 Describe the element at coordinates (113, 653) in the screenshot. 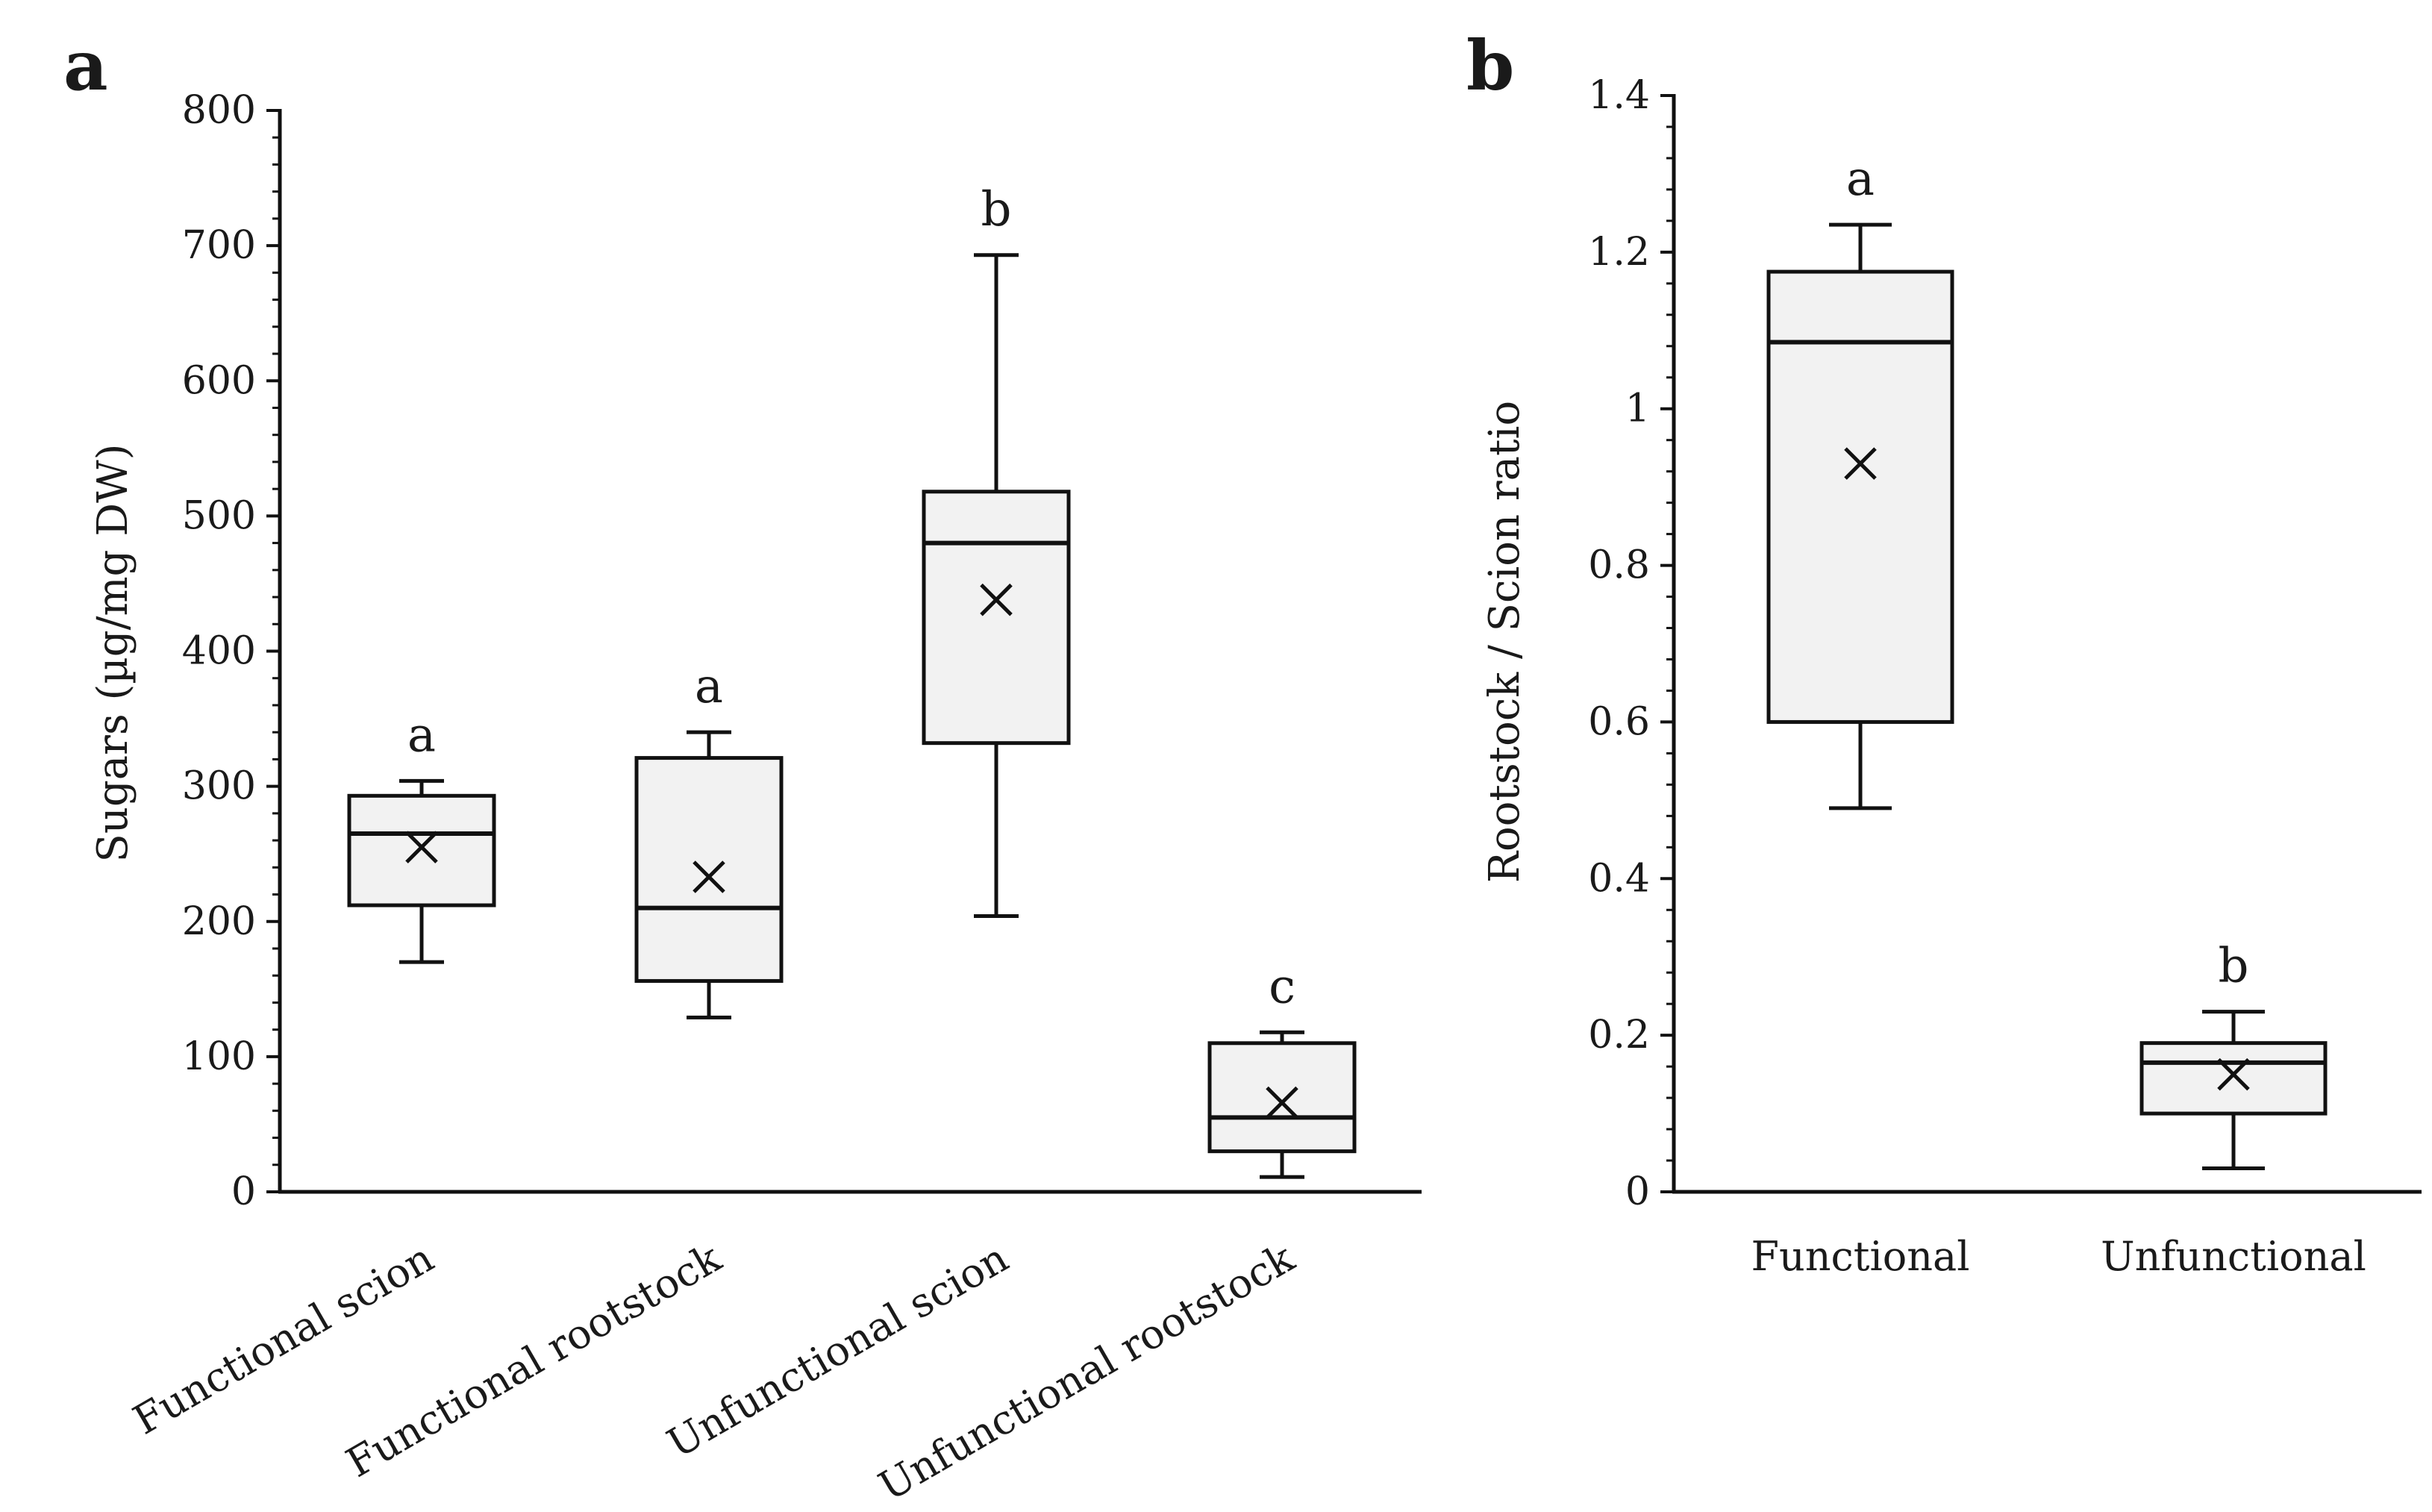

I see `panel-a-y-axis-label: Sugars (µg/mg DW)` at that location.